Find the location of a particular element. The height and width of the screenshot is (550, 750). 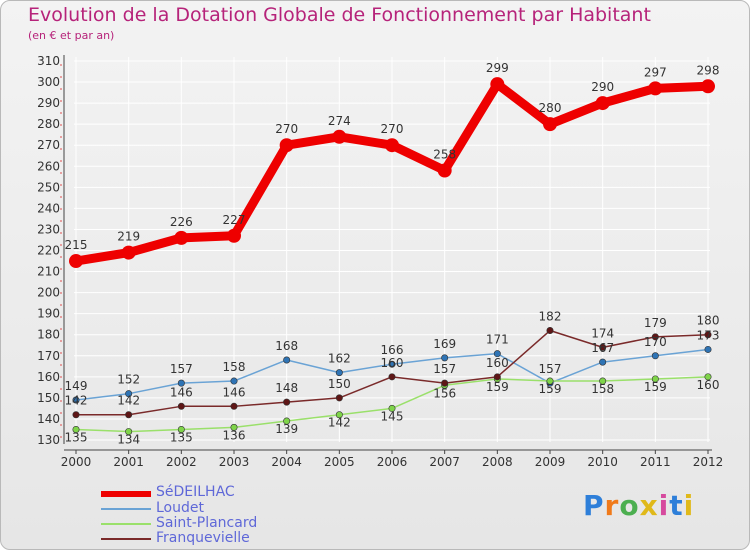

data-label-franquevielle-2006: 160 is located at coordinates (392, 363).